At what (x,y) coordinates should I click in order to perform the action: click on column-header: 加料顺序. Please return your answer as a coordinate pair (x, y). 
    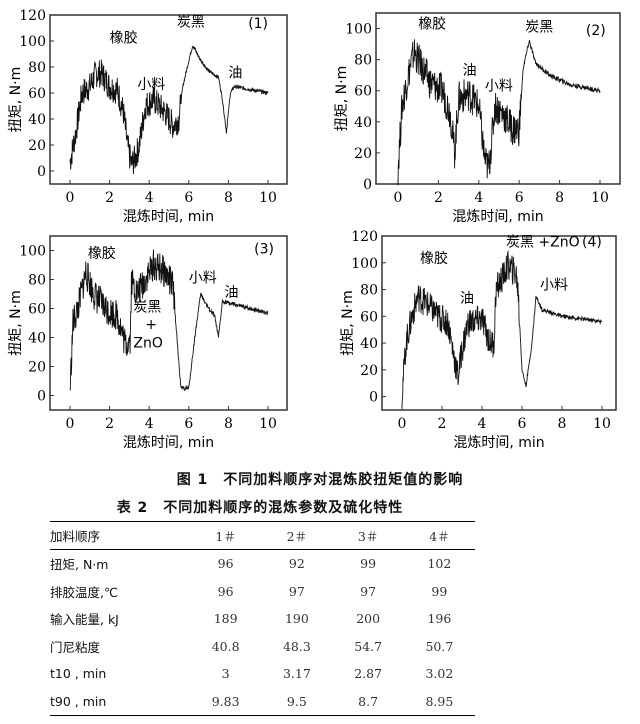
    Looking at the image, I should click on (75, 536).